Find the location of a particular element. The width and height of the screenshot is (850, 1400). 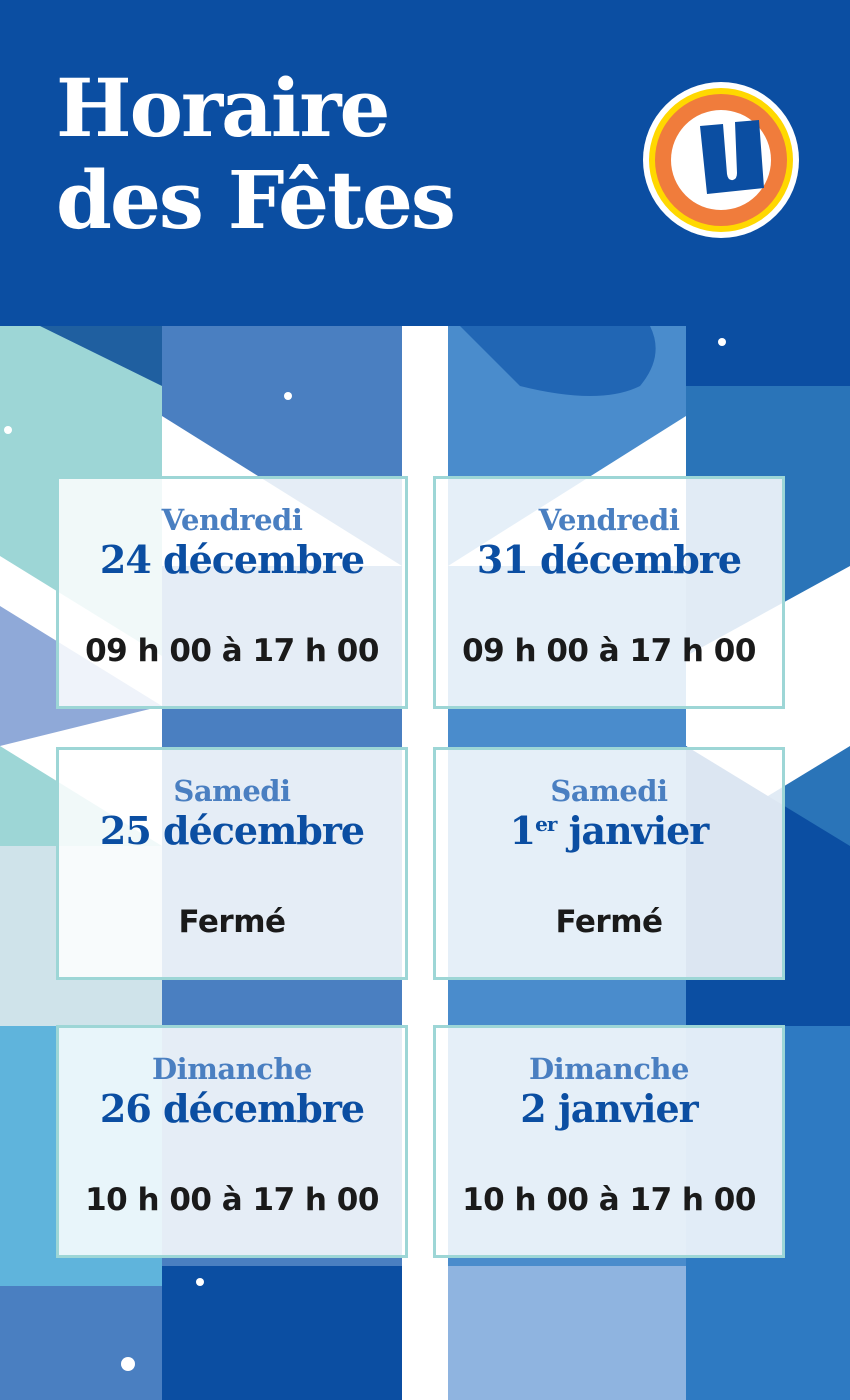

schedule-card: Samedi 25 décembre Fermé is located at coordinates (232, 863).